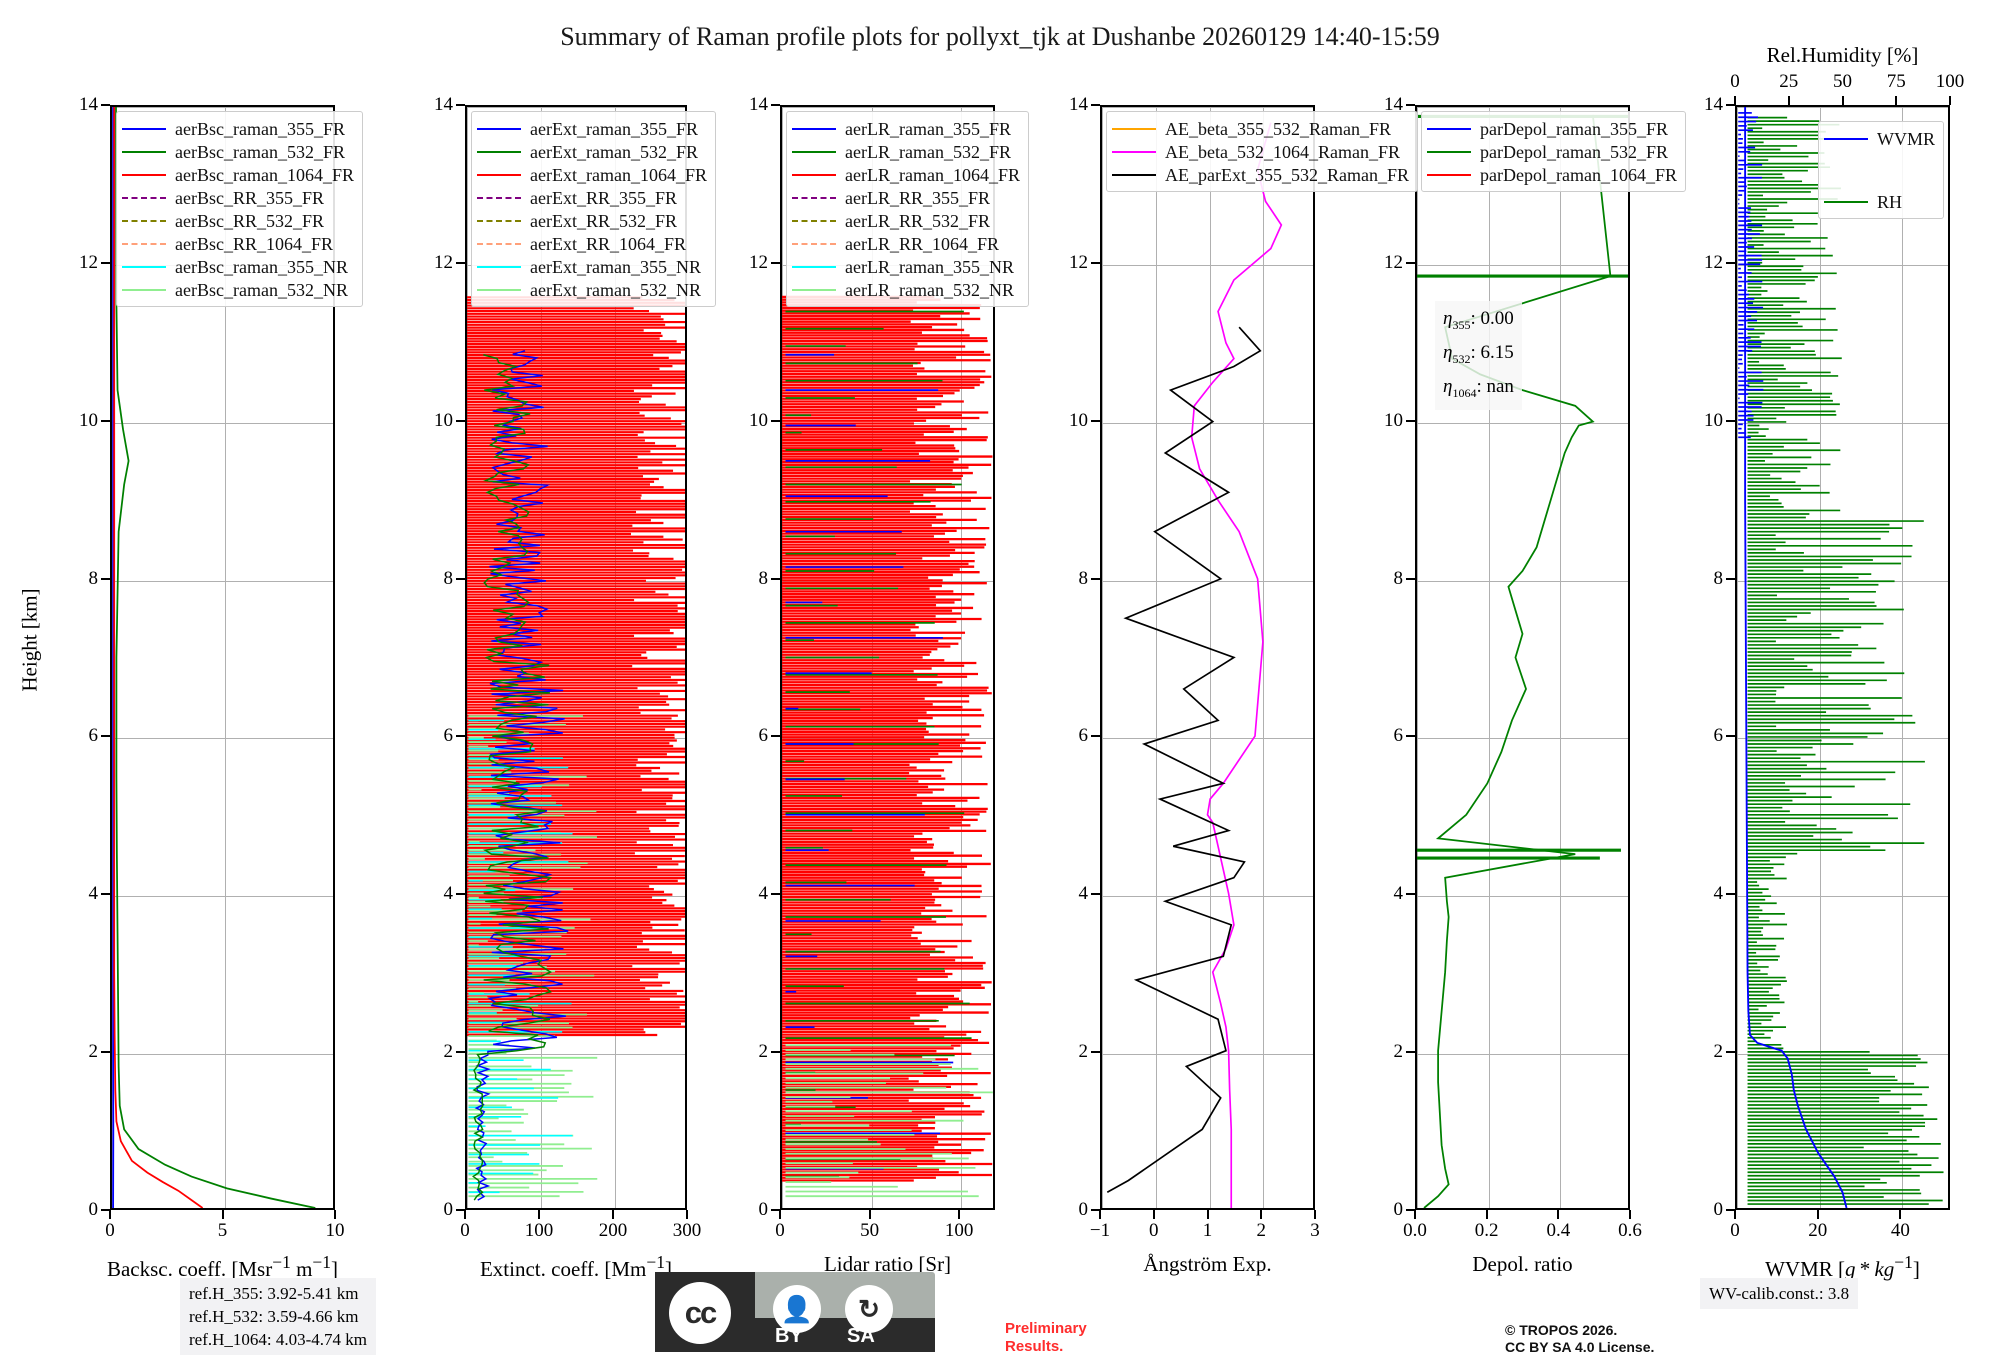 The height and width of the screenshot is (1360, 2000). I want to click on legend-item: aerLR_RR_532_FR, so click(906, 220).